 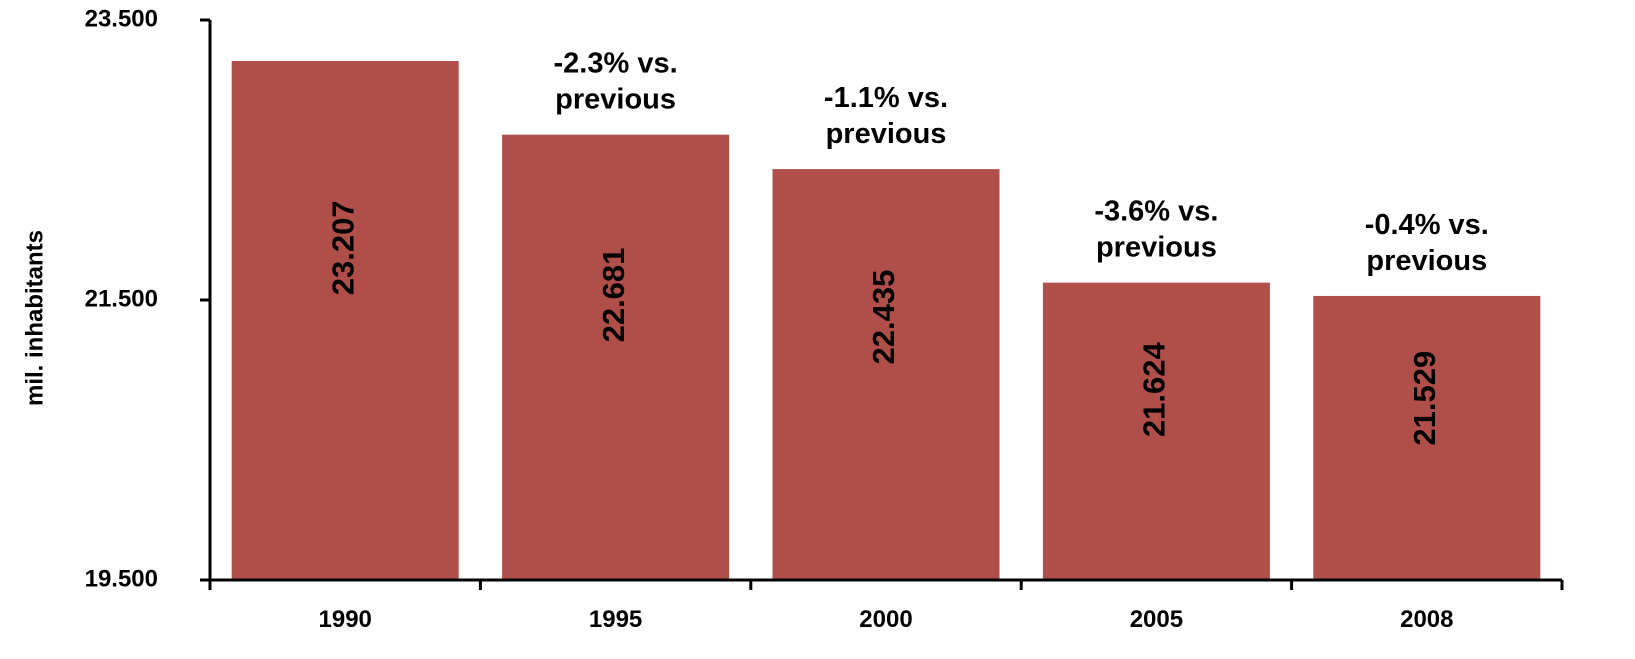 I want to click on bar-2008, so click(x=1427, y=437).